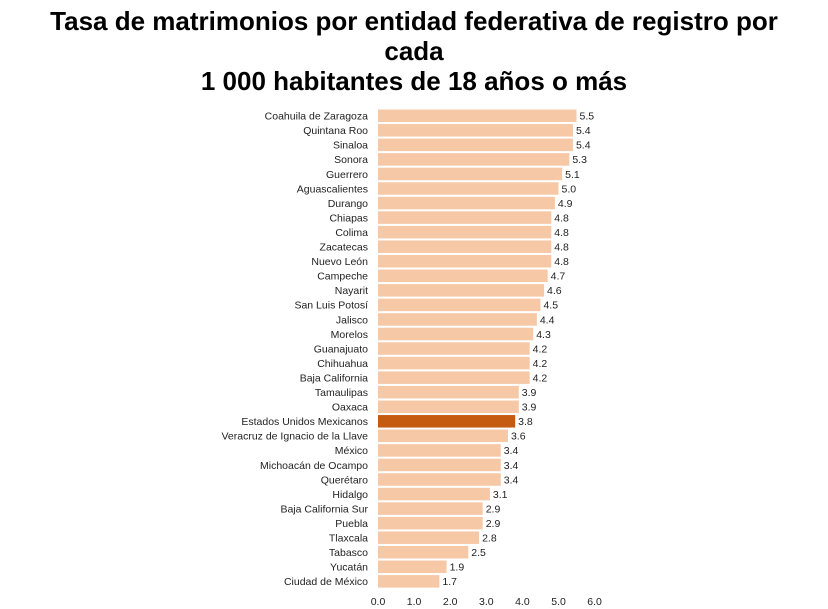  I want to click on category-label: Querétaro, so click(344, 480).